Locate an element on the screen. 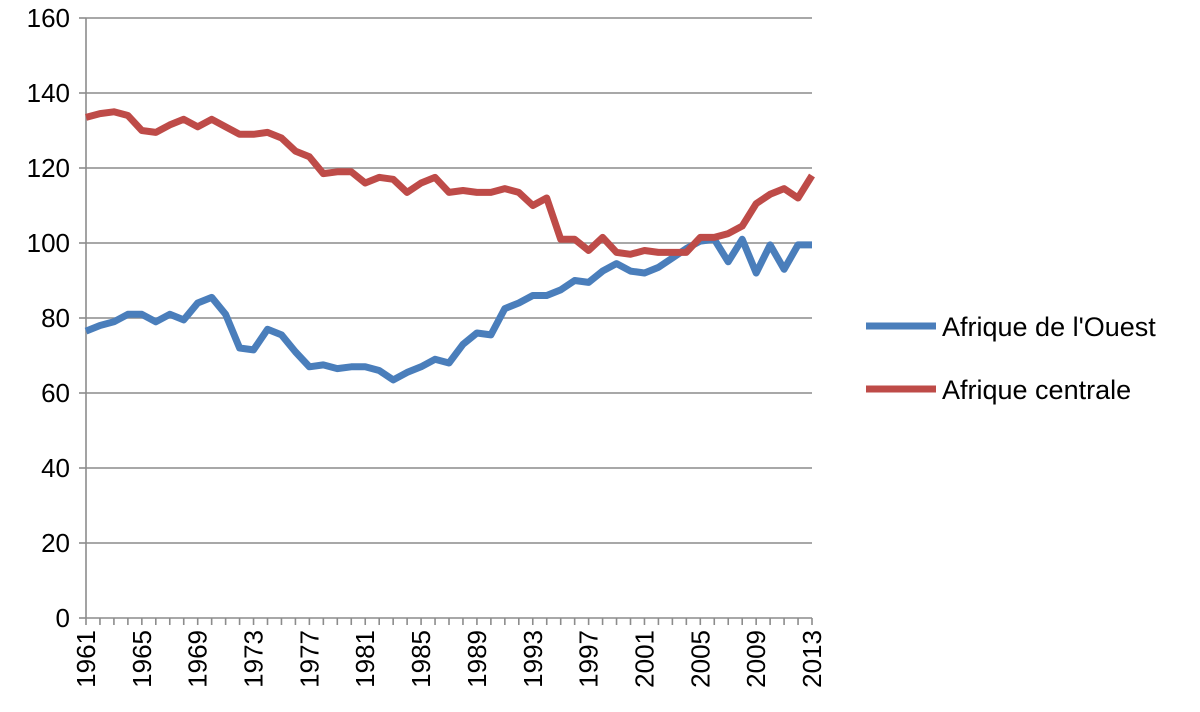 The height and width of the screenshot is (712, 1200). legend-label: Afrique centrale is located at coordinates (1036, 390).